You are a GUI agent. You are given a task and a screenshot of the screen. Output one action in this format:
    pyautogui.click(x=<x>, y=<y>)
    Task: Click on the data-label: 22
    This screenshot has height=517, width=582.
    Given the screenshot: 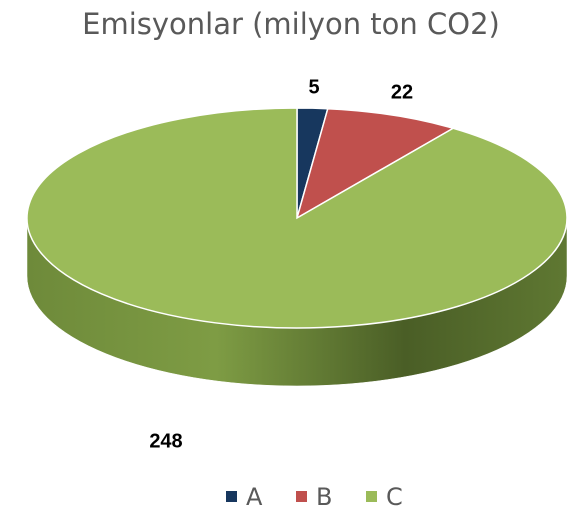 What is the action you would take?
    pyautogui.click(x=402, y=92)
    